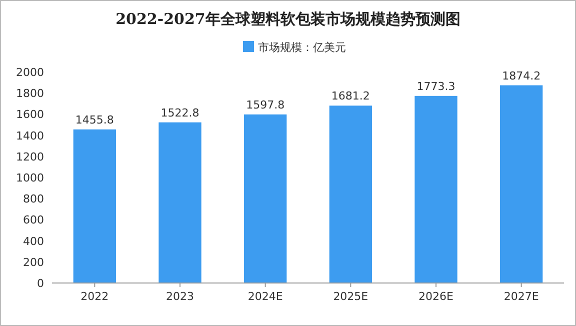 The image size is (576, 326). Describe the element at coordinates (302, 47) in the screenshot. I see `legend-label: 市场规模：亿美元` at that location.